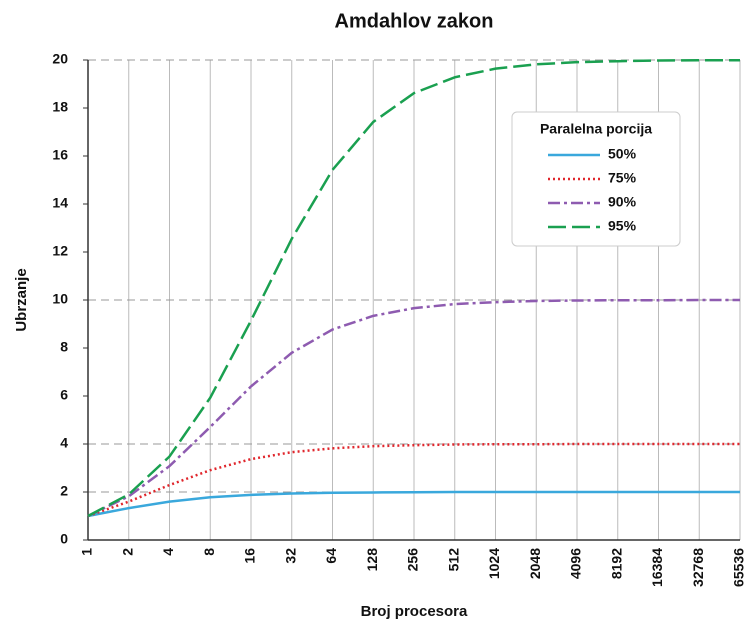  What do you see at coordinates (494, 563) in the screenshot?
I see `x-tick-label: 1024` at bounding box center [494, 563].